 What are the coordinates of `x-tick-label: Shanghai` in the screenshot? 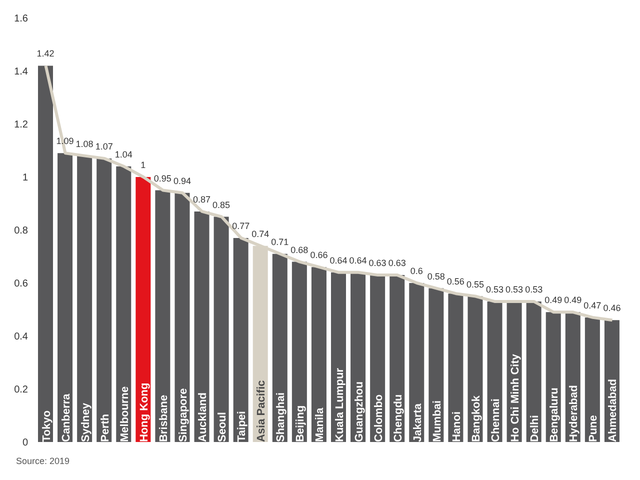 It's located at (281, 417).